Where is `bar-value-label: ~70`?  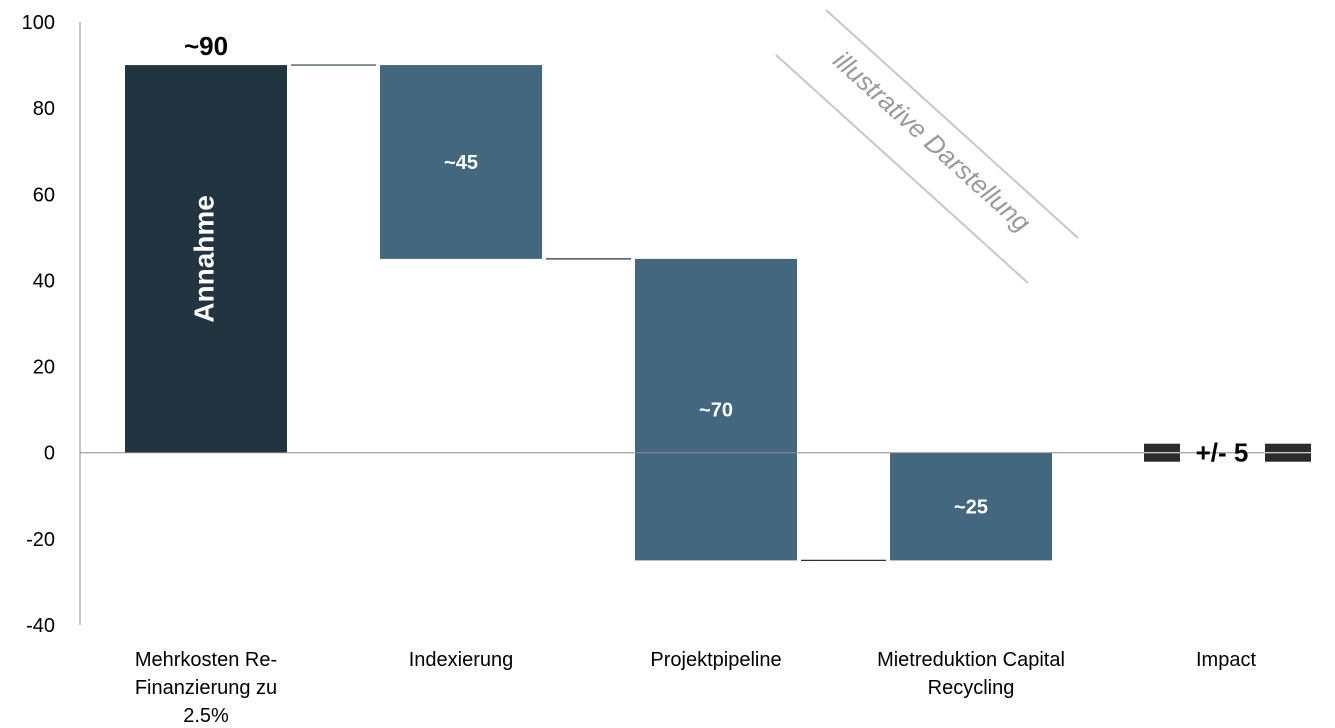
bar-value-label: ~70 is located at coordinates (716, 411).